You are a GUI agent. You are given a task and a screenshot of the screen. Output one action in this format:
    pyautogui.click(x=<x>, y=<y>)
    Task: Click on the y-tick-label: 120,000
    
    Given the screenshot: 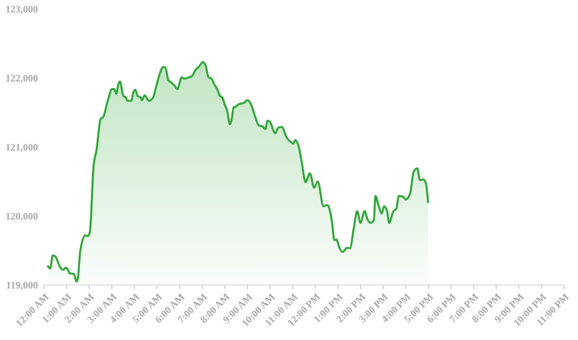 What is the action you would take?
    pyautogui.click(x=22, y=217)
    